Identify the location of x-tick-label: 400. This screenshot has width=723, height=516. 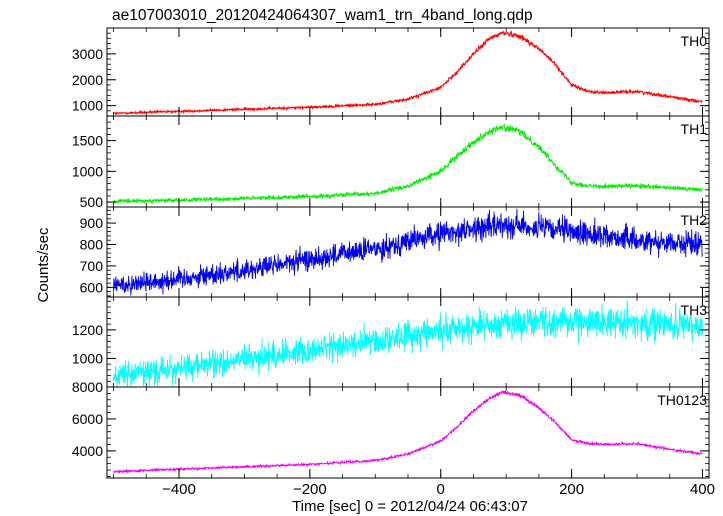
(702, 489).